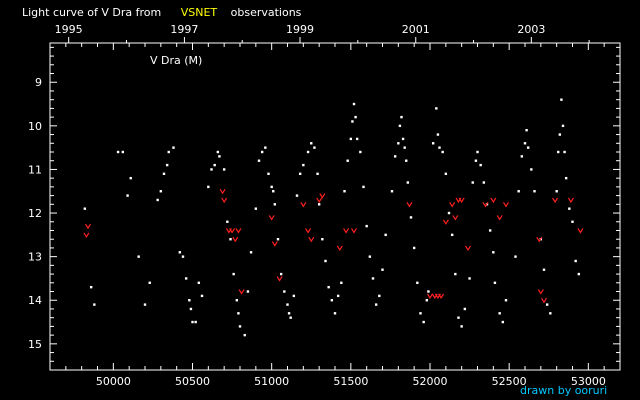 The width and height of the screenshot is (640, 400). What do you see at coordinates (69, 29) in the screenshot?
I see `year-tick-label: 1995` at bounding box center [69, 29].